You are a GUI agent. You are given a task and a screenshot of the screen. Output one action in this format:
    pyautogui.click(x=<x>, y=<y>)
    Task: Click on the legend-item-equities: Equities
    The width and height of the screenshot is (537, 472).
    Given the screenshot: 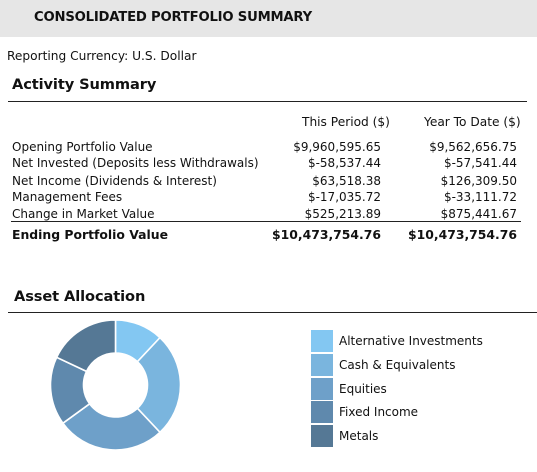 What is the action you would take?
    pyautogui.click(x=406, y=389)
    